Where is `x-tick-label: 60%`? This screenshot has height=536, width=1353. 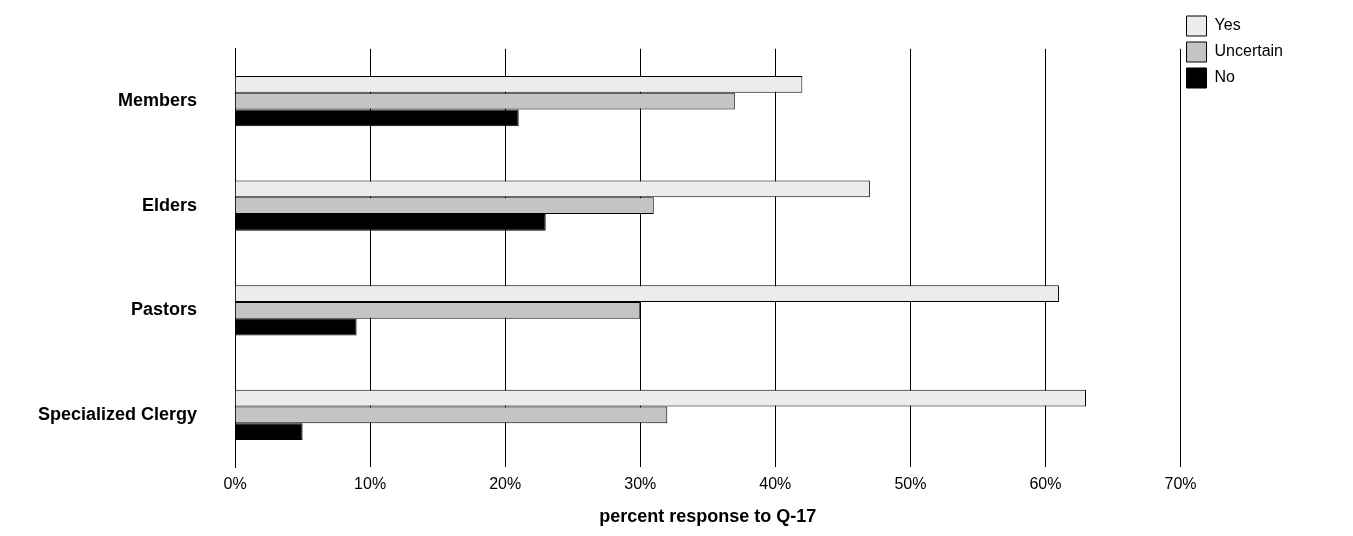 x-tick-label: 60% is located at coordinates (1045, 484).